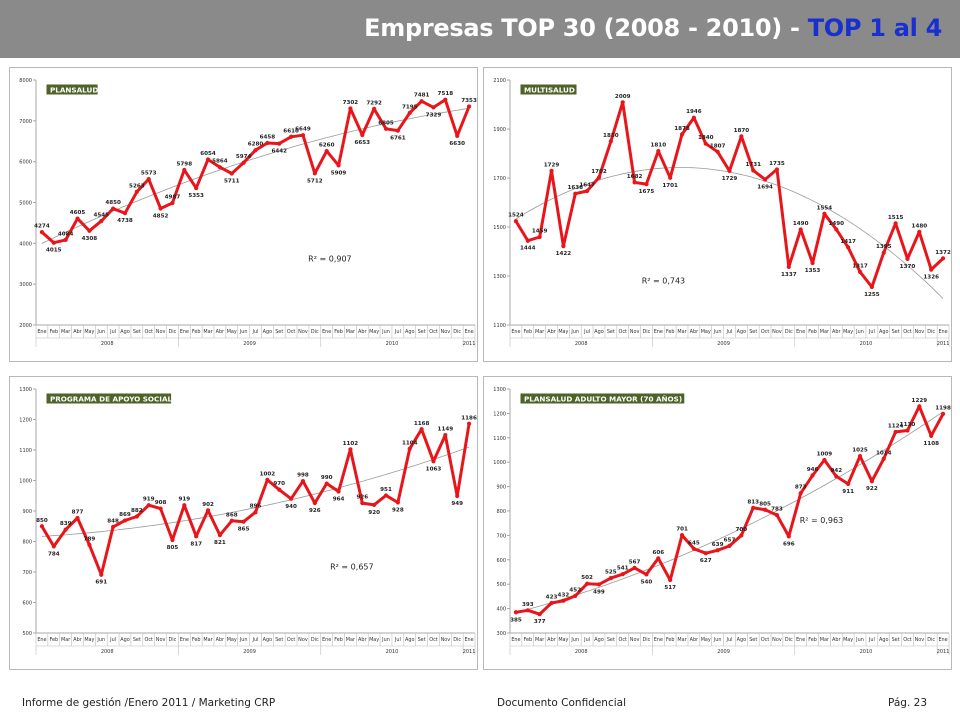 The height and width of the screenshot is (720, 960). I want to click on data-label: 926, so click(362, 498).